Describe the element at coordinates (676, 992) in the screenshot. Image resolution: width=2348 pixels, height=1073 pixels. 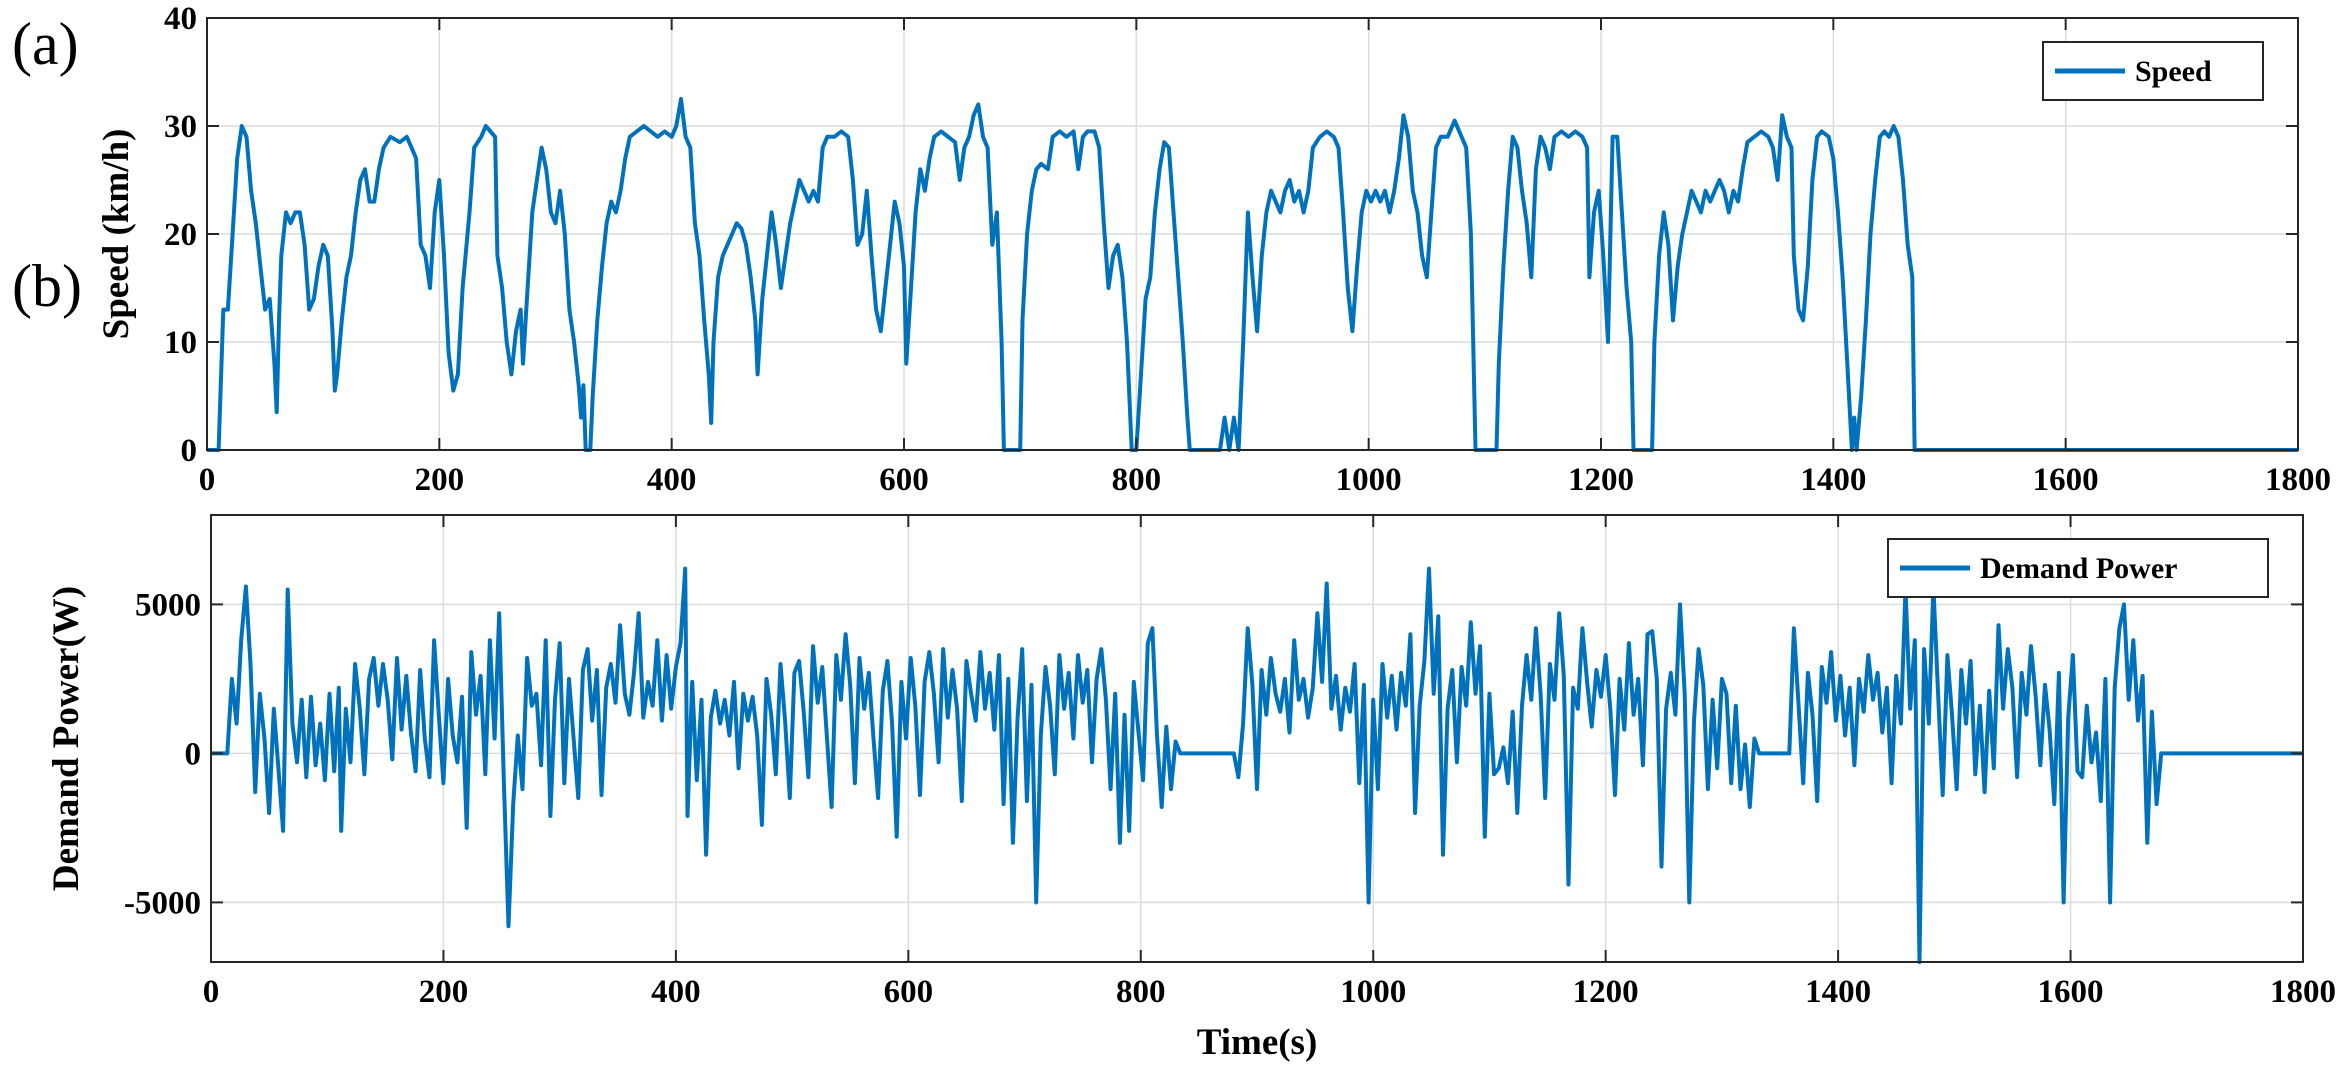
I see `power-x-tick-label: 400` at that location.